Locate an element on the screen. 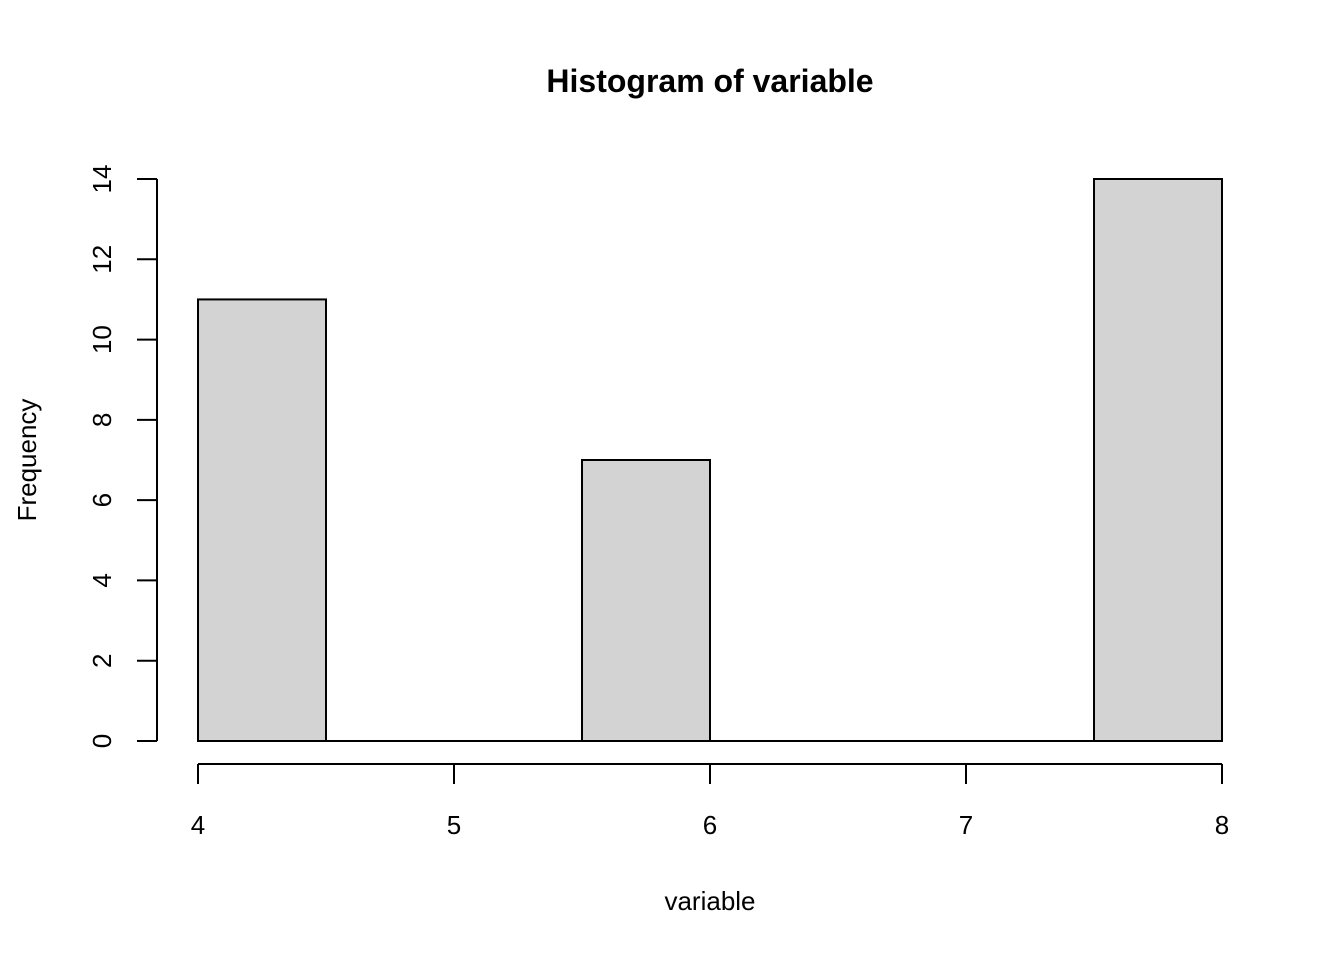  y-tick-label: 10 is located at coordinates (102, 339).